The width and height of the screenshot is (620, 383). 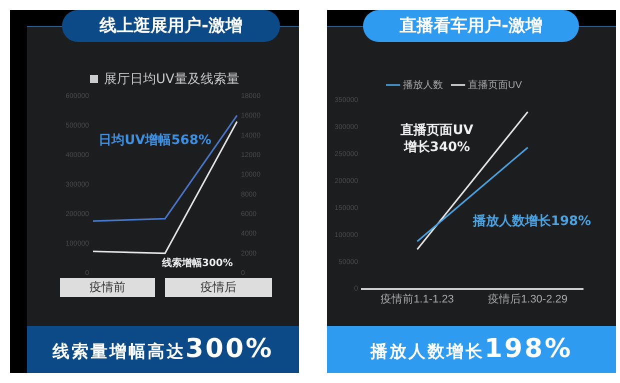 What do you see at coordinates (171, 79) in the screenshot?
I see `chart-subtitle: 展厅日均UV量及线索量` at bounding box center [171, 79].